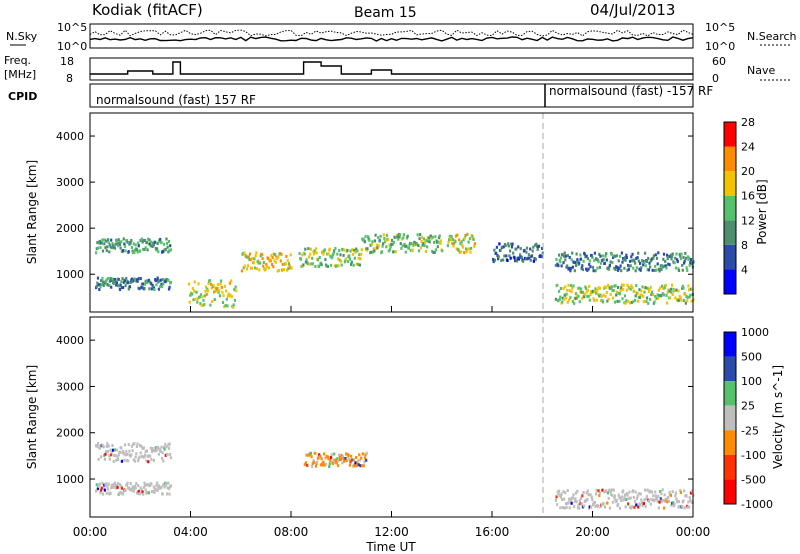 The image size is (800, 554). What do you see at coordinates (32, 417) in the screenshot?
I see `velocity-ylabel: Slant Range [km]` at bounding box center [32, 417].